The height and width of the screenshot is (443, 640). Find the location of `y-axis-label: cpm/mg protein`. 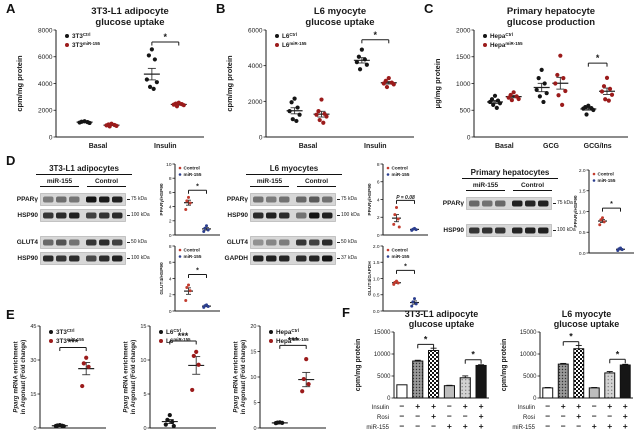

y-axis-label: cpm/mg protein is located at coordinates (19, 83).